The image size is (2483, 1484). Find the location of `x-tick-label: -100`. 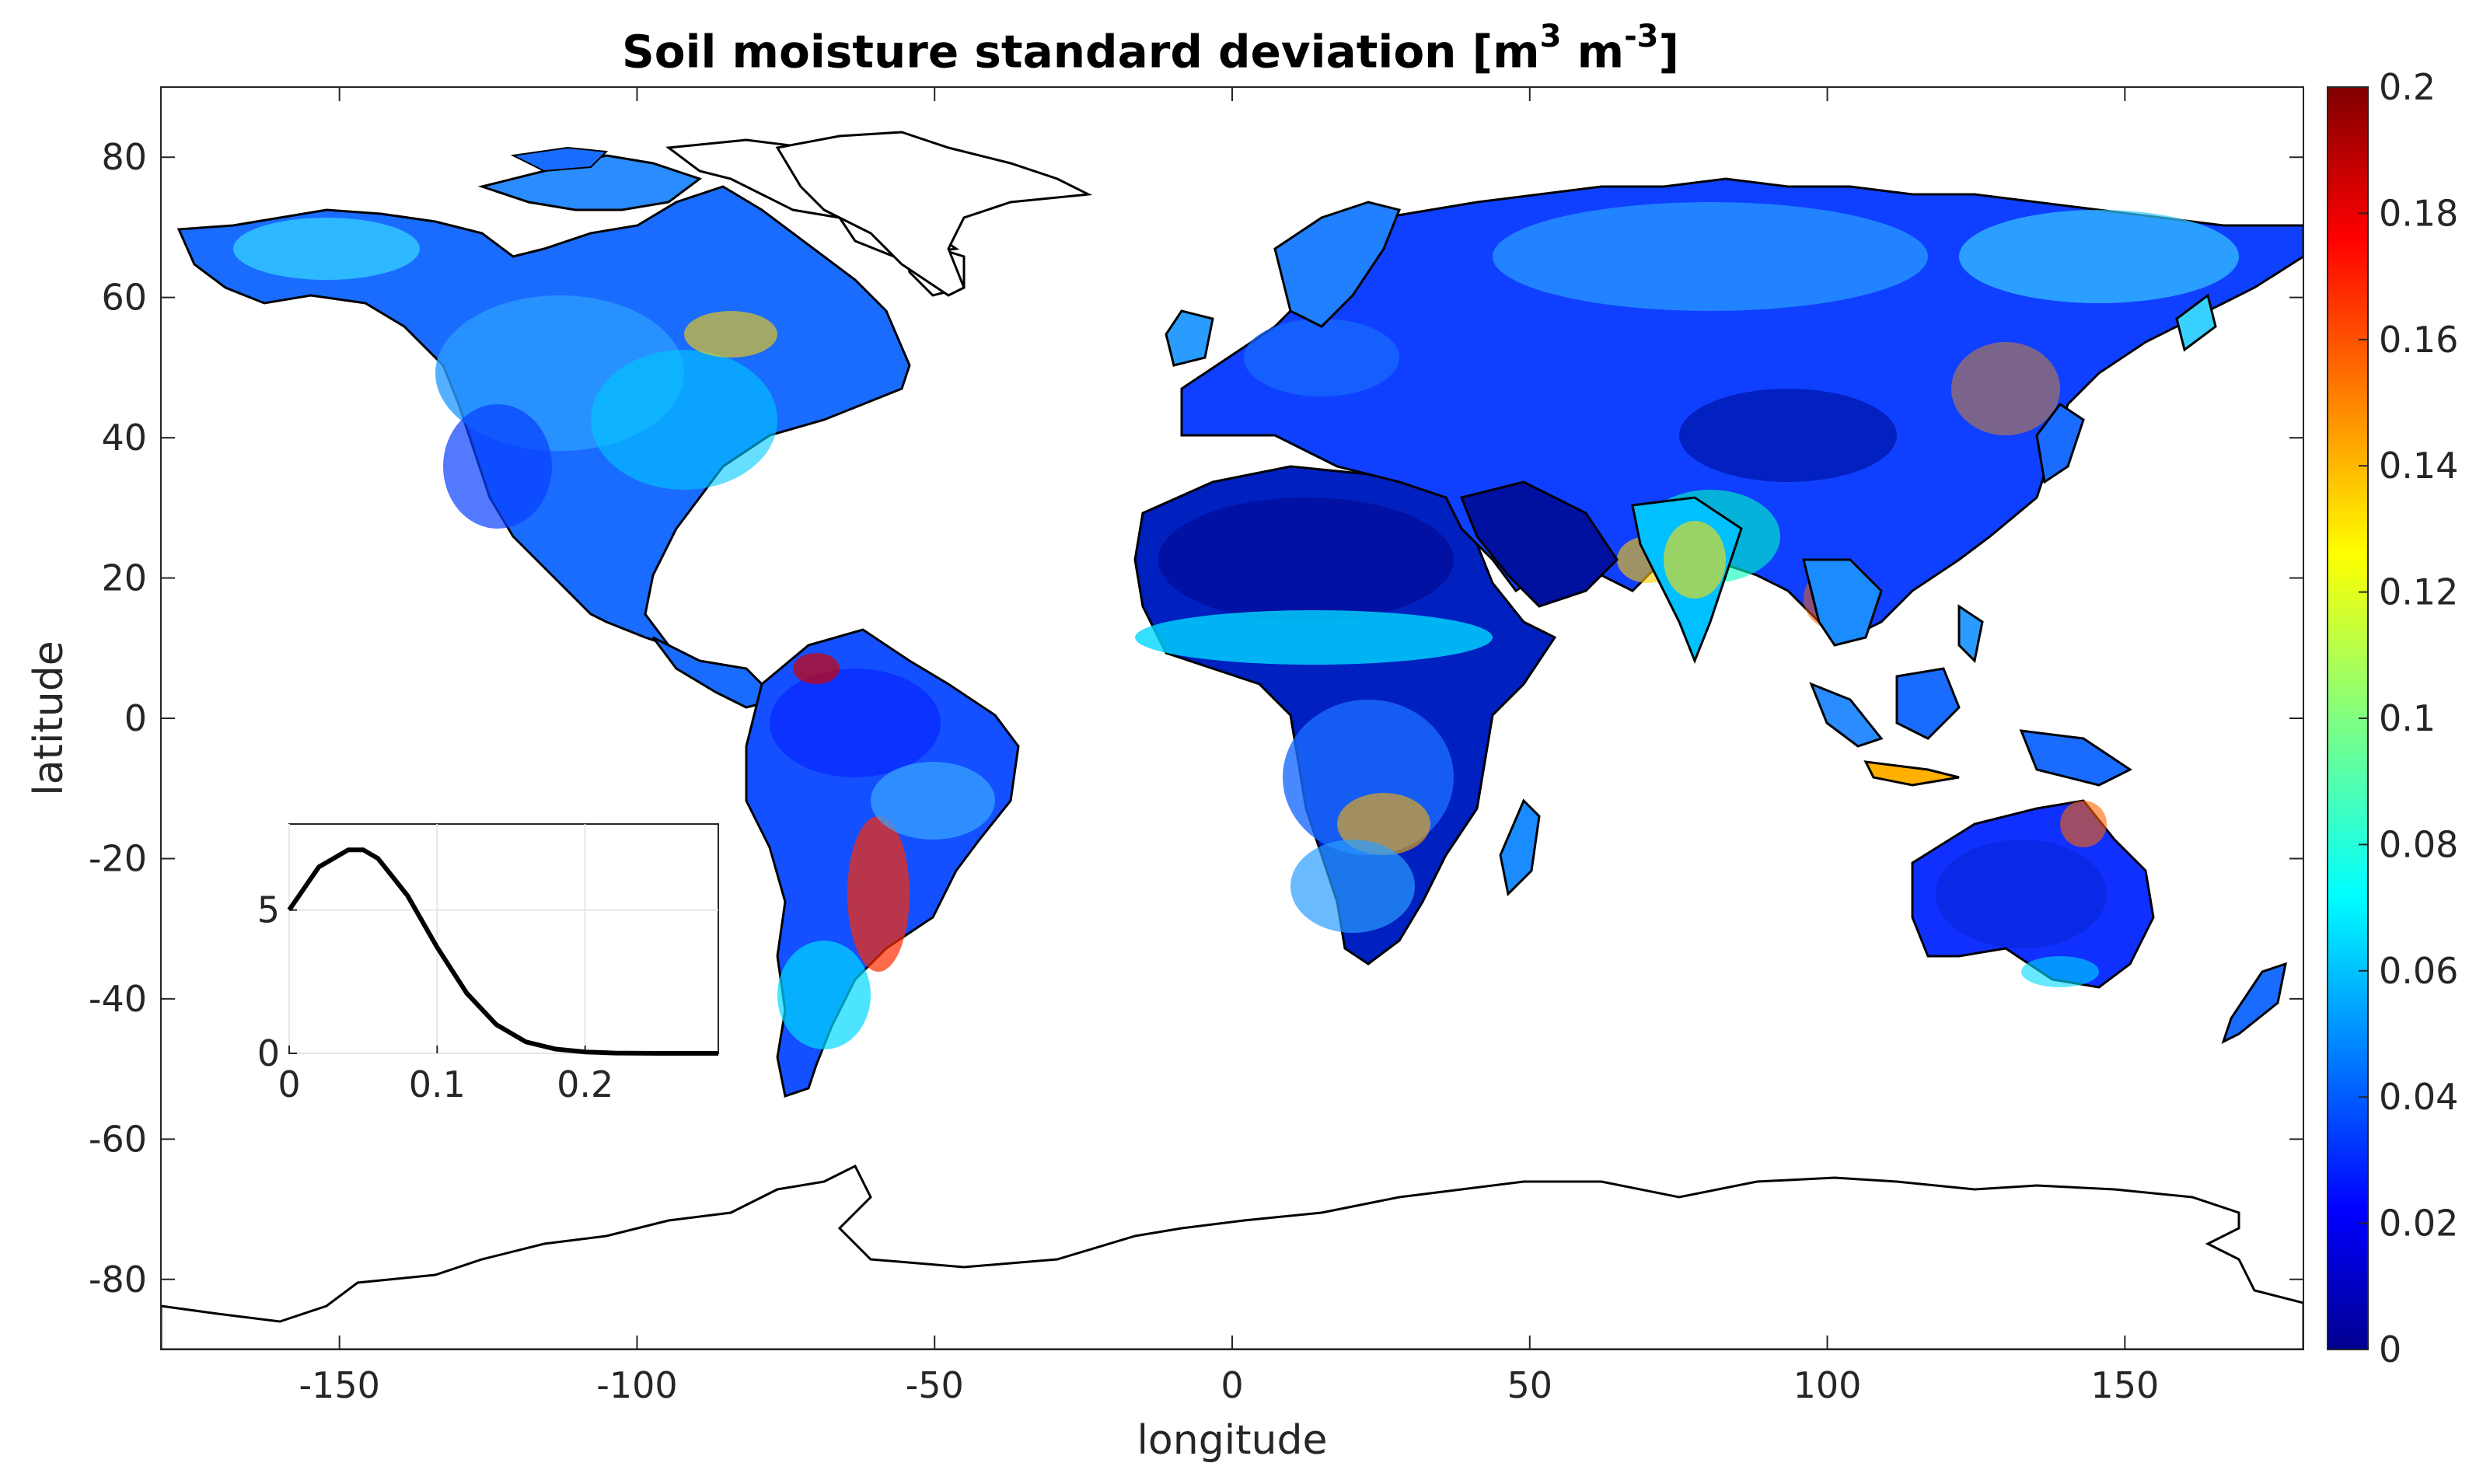

x-tick-label: -100 is located at coordinates (636, 1385).